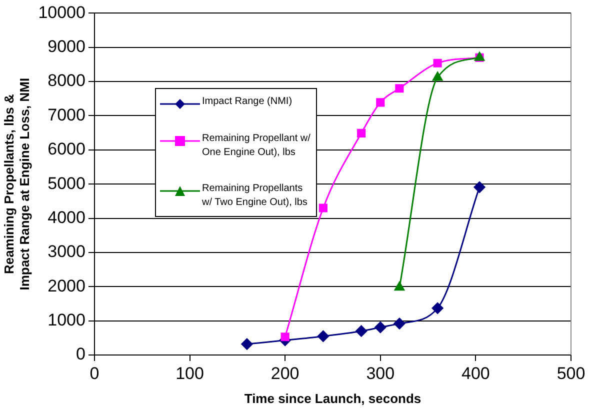 This screenshot has height=411, width=599. What do you see at coordinates (285, 373) in the screenshot?
I see `x-tick-label: 200` at bounding box center [285, 373].